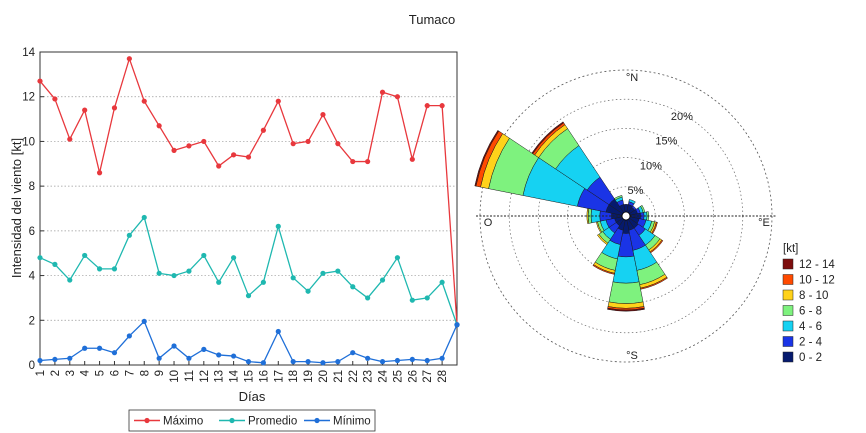  I want to click on x-tick-label: 7, so click(130, 373).